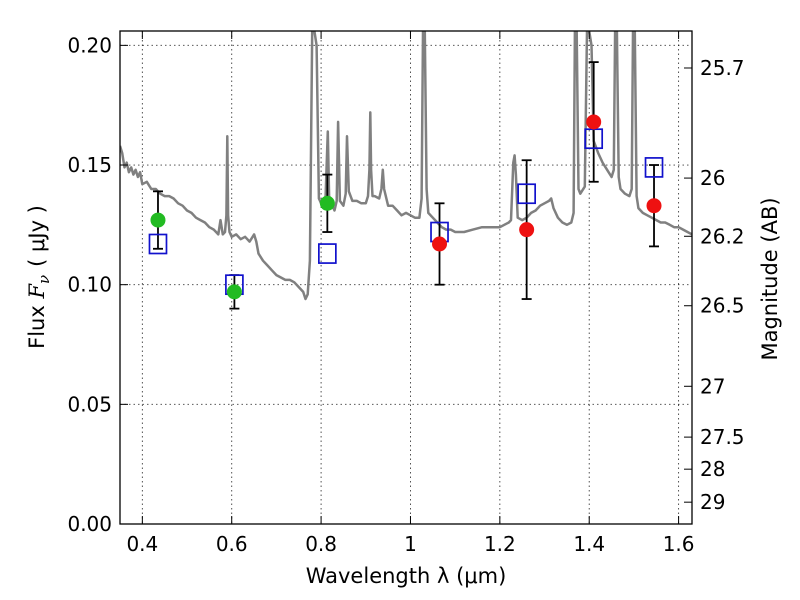 This screenshot has height=600, width=800. Describe the element at coordinates (770, 278) in the screenshot. I see `y2-axis-title: Magnitude (AB)` at that location.